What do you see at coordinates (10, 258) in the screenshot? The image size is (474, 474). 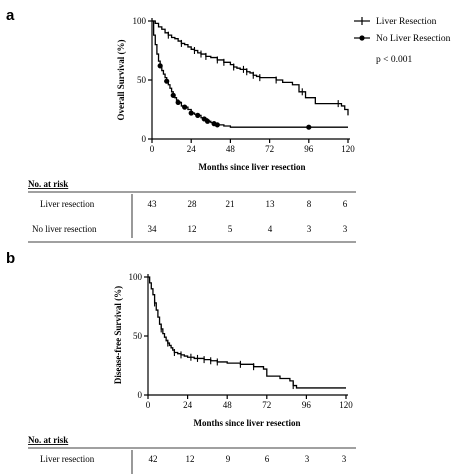 I see `panel-b-letter: b` at bounding box center [10, 258].